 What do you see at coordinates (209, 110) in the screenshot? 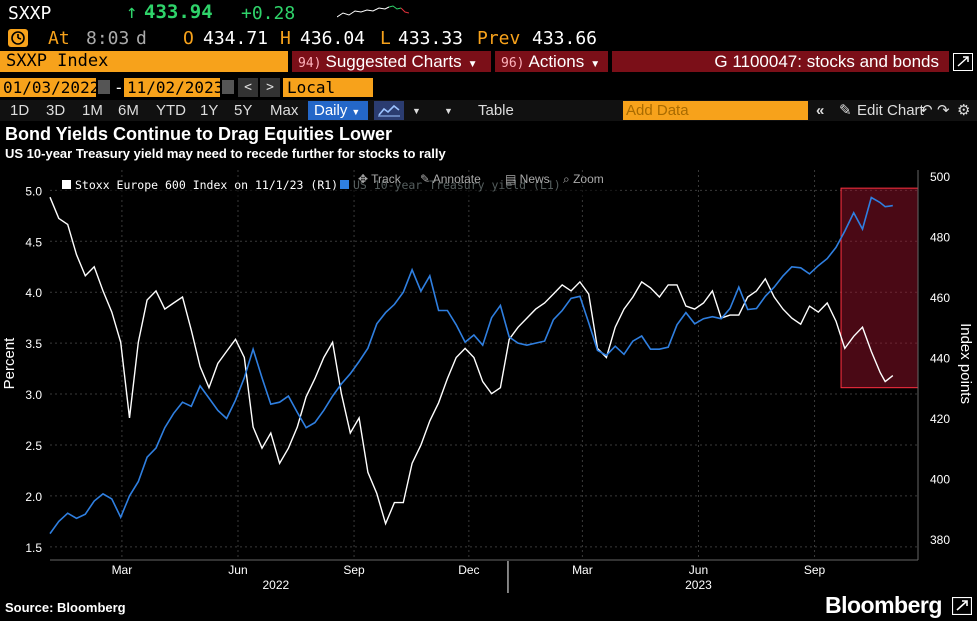
I see `period-1y: 1Y` at bounding box center [209, 110].